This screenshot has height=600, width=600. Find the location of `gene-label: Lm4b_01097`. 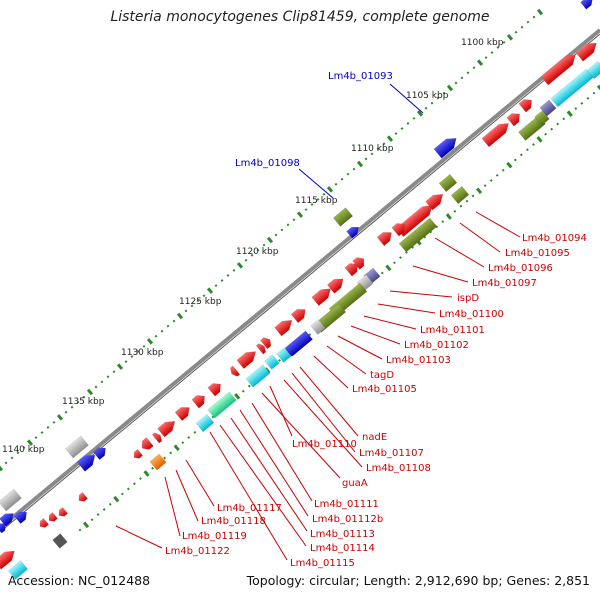

gene-label: Lm4b_01097 is located at coordinates (504, 283).